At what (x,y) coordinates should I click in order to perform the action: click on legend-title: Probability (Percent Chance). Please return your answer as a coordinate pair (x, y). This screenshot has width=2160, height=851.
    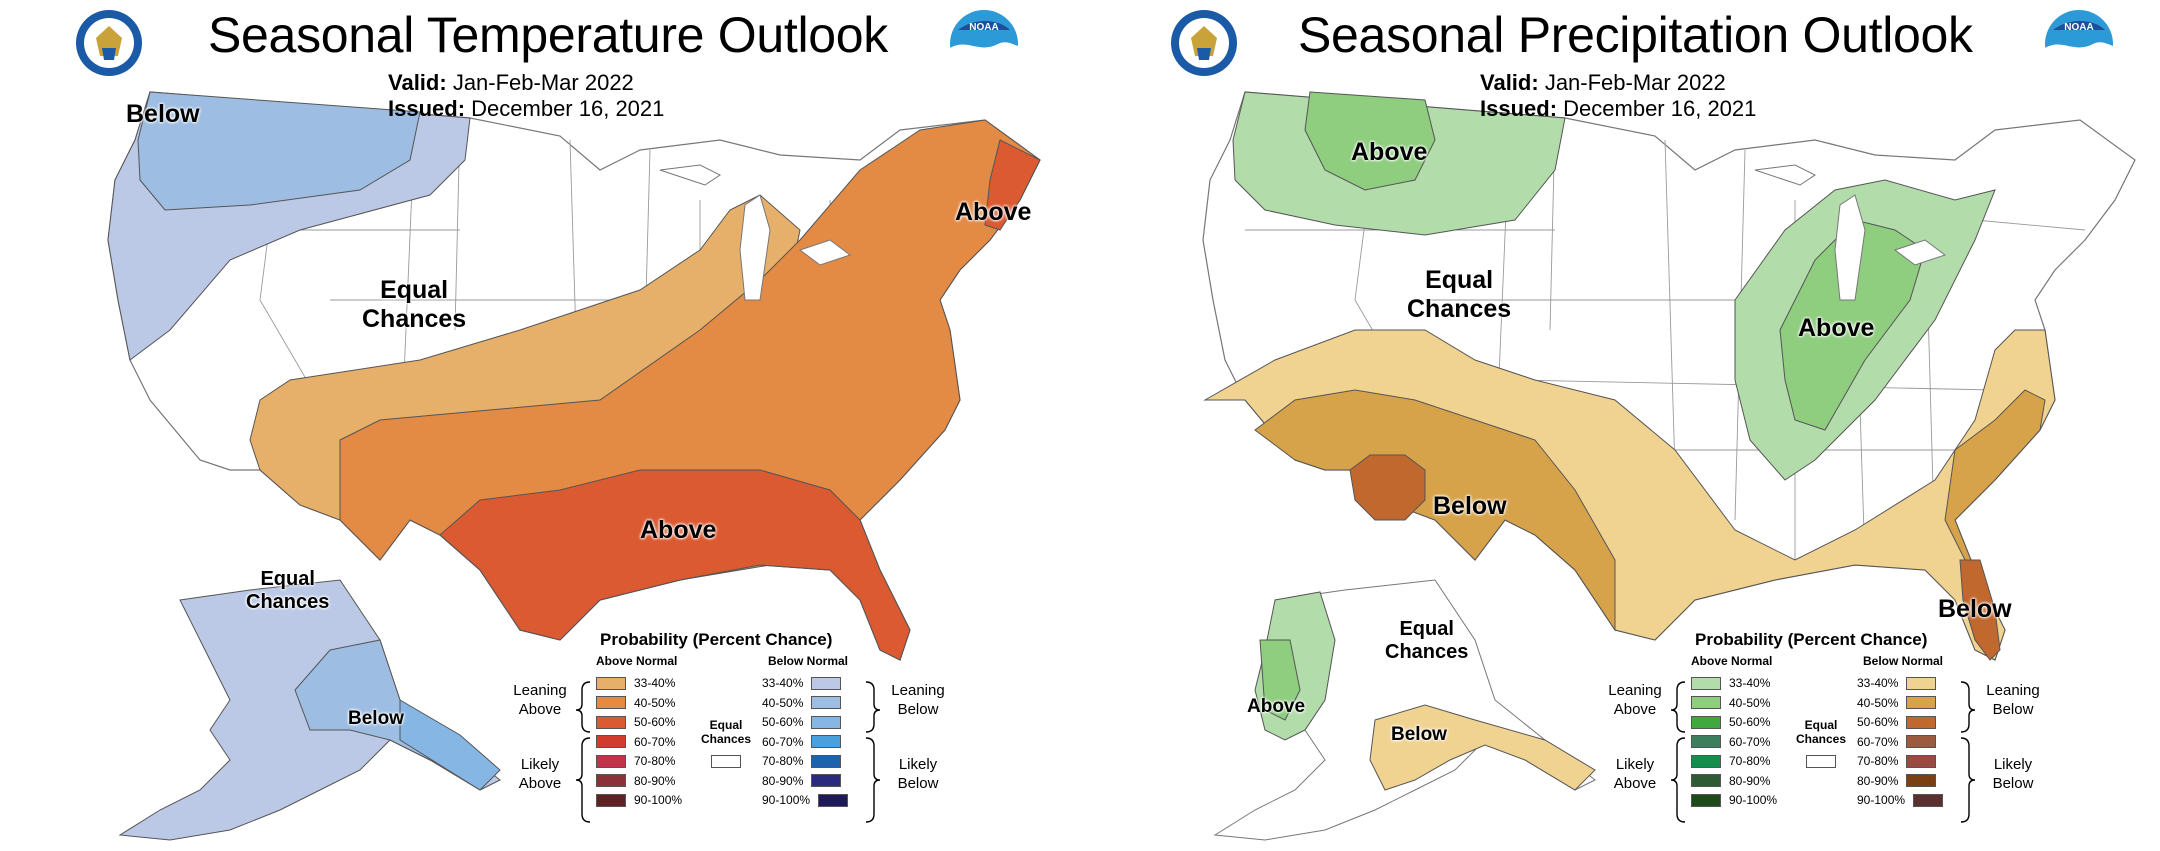
    Looking at the image, I should click on (716, 639).